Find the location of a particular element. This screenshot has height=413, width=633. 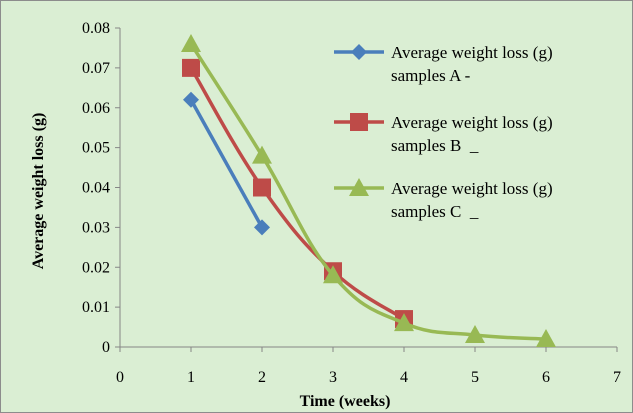

y-tick-labels: 0 0.01 0.02 0.03 0.04 0.05 0.06 0.07 0.08 is located at coordinates (96, 188).